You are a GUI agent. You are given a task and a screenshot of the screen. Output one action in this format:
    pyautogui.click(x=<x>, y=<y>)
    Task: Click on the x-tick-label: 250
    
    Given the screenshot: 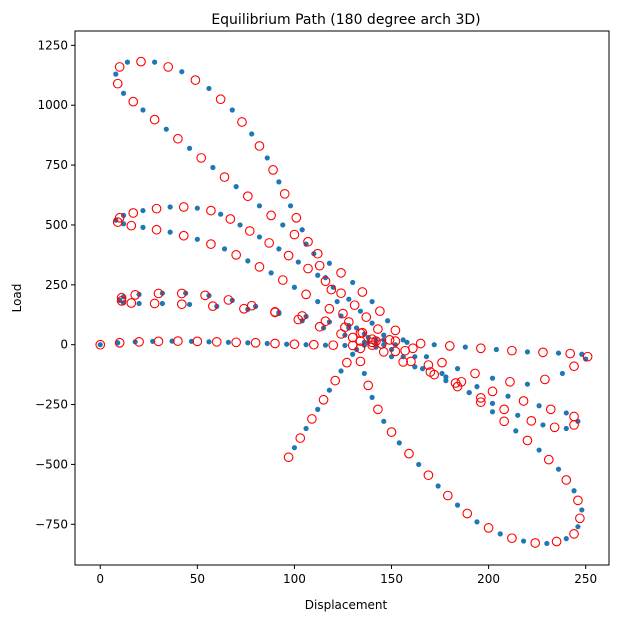 What is the action you would take?
    pyautogui.click(x=585, y=579)
    